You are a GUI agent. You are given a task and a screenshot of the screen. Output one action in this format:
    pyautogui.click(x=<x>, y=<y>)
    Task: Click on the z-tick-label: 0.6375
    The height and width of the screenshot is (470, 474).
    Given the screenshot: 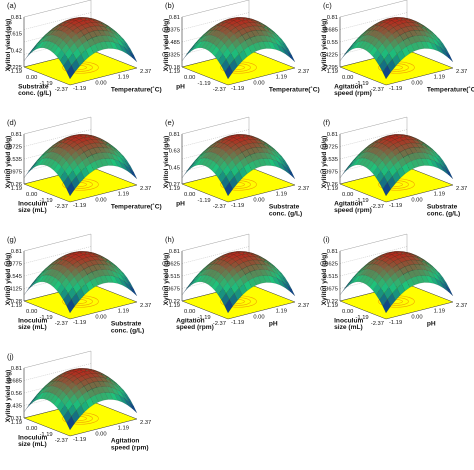 What is the action you would take?
    pyautogui.click(x=171, y=31)
    